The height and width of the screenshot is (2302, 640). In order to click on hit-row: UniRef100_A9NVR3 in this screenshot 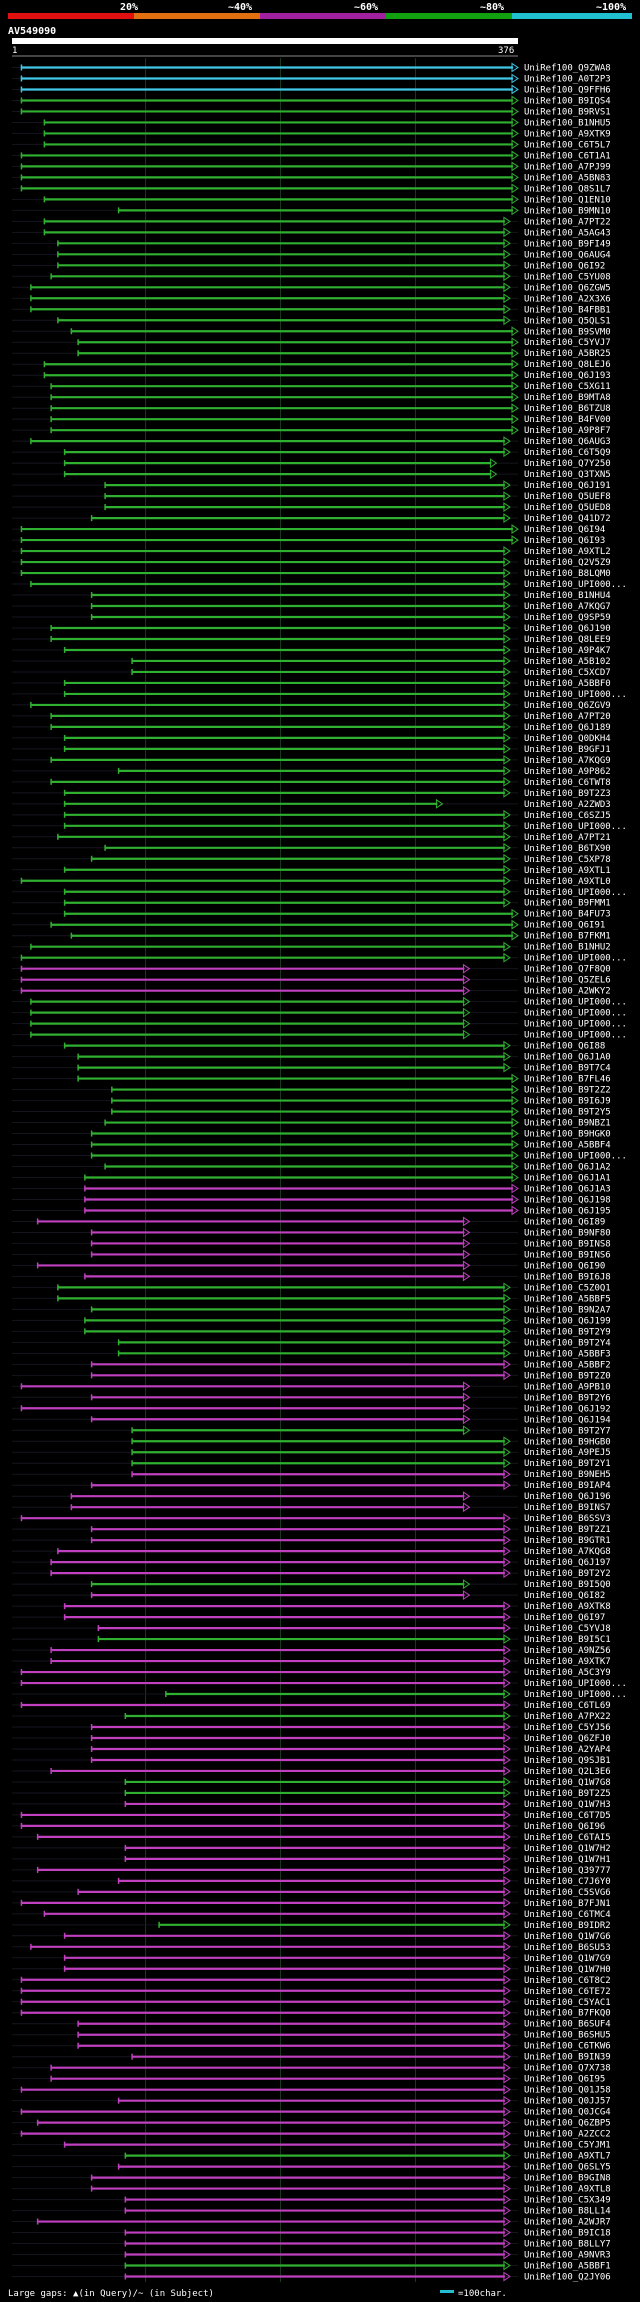, I will do `click(311, 2255)`.